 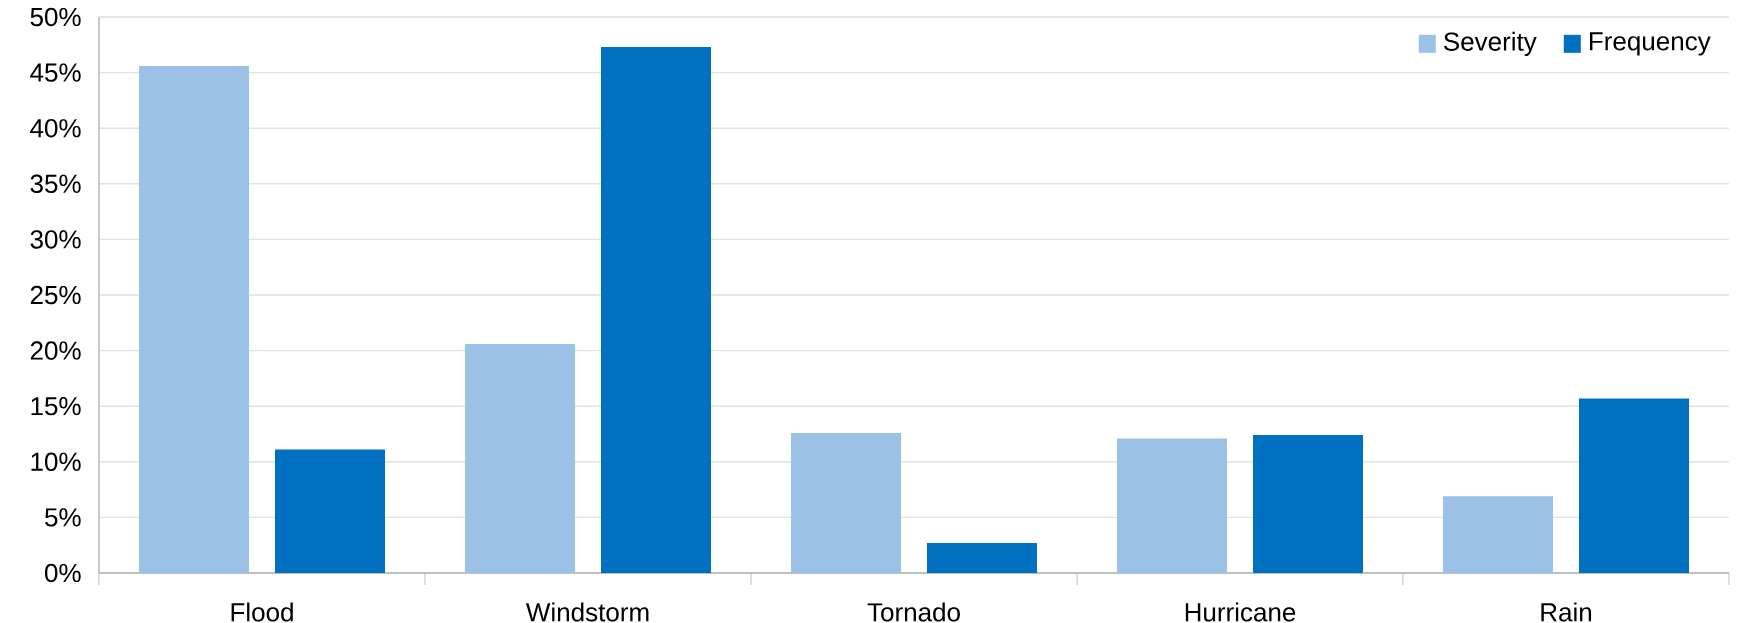 I want to click on y-tick-label: 30%, so click(x=55, y=239).